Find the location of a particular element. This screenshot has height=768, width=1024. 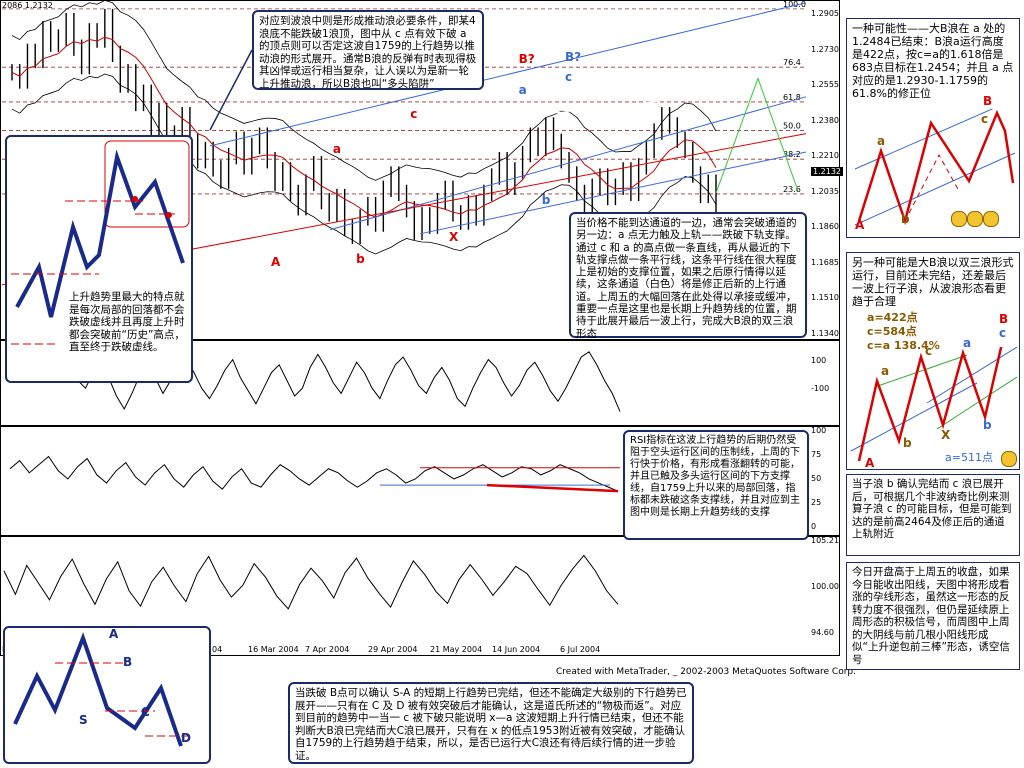

s2-label-b2: b is located at coordinates (987, 425).